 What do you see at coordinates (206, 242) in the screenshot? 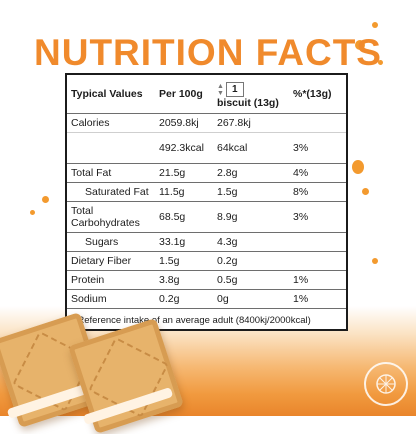
I see `table-row: Sugars 33.1g 4.3g` at bounding box center [206, 242].